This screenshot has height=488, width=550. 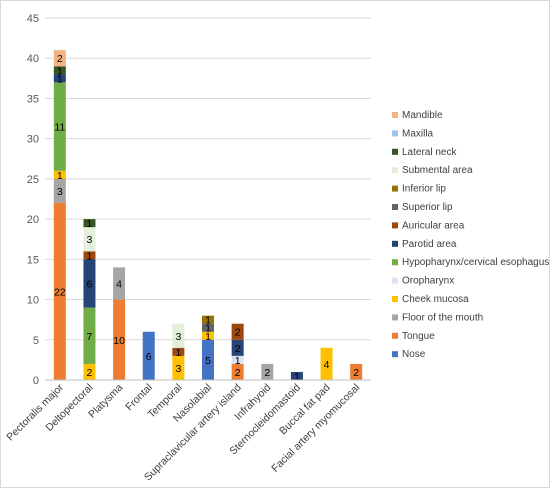 I want to click on bar-pectoralis-major-hypopharynx-cervical-esophagus, so click(x=59, y=126).